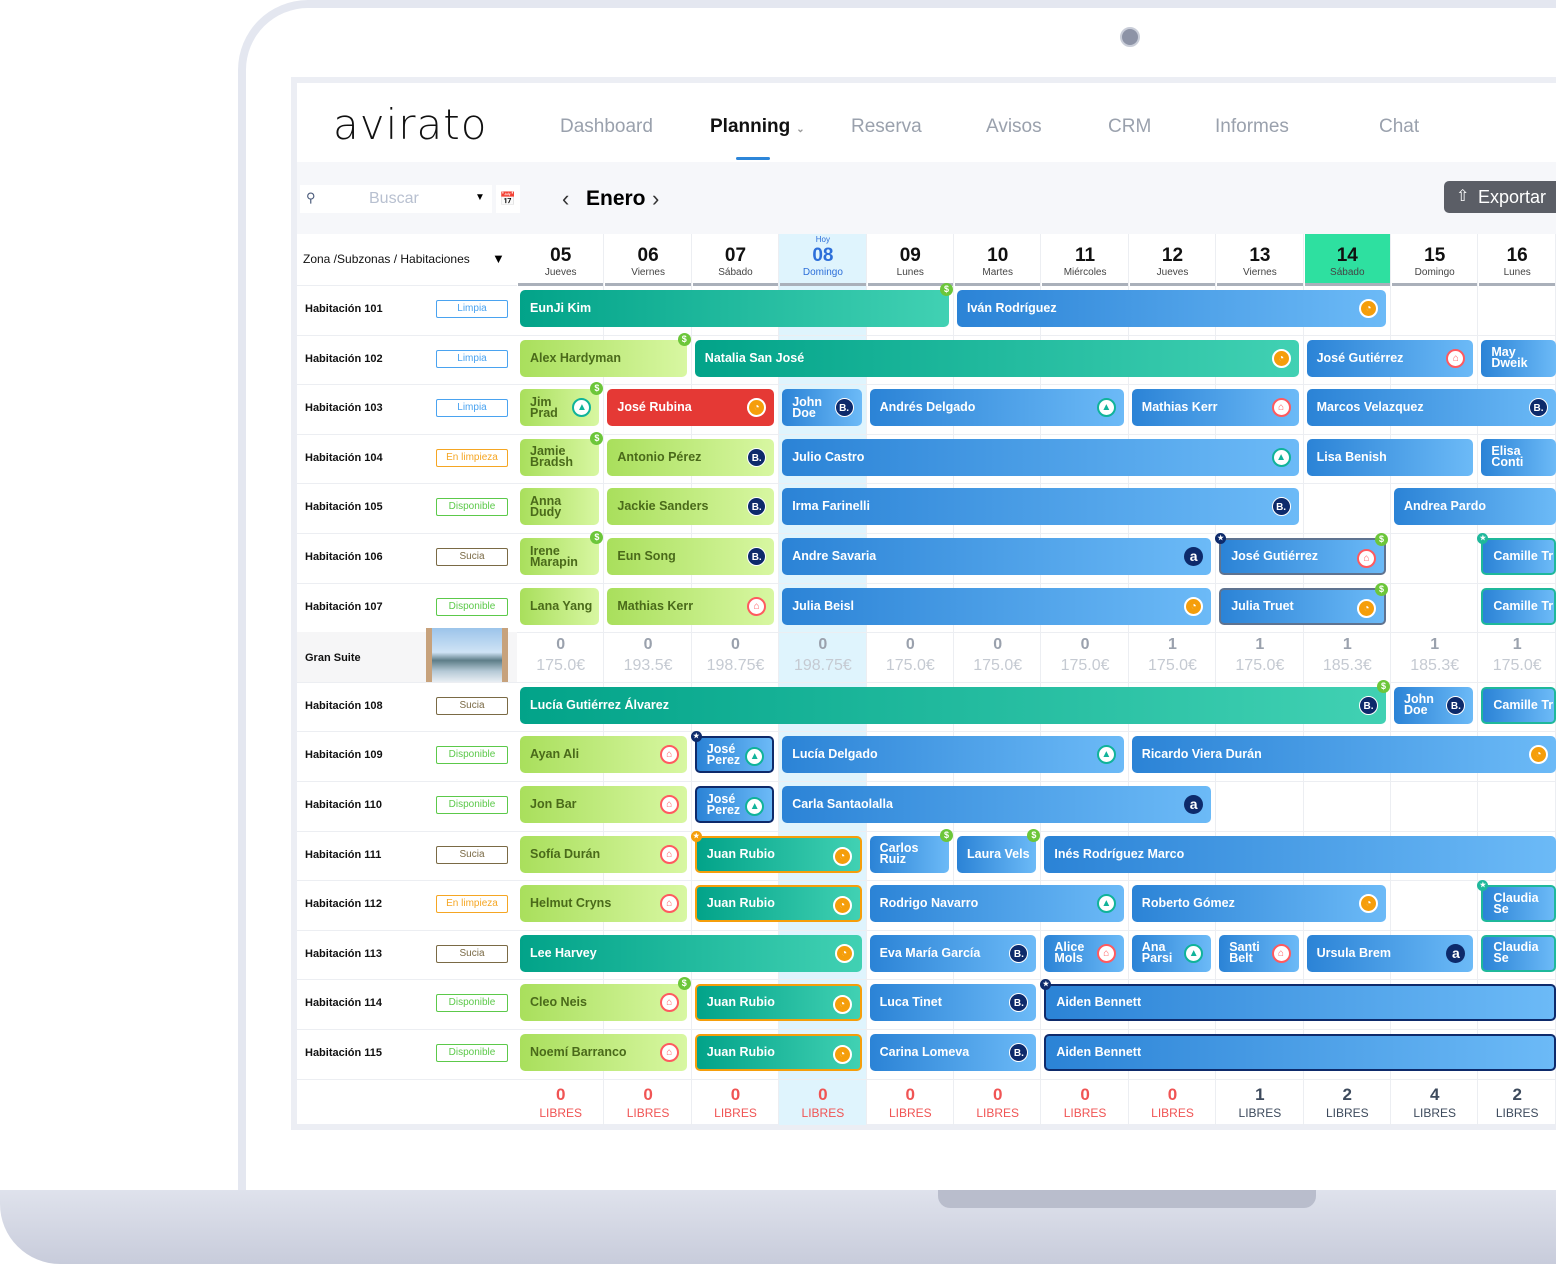 The width and height of the screenshot is (1556, 1264). Describe the element at coordinates (736, 305) in the screenshot. I see `booking-bar: EunJi Kim $` at that location.